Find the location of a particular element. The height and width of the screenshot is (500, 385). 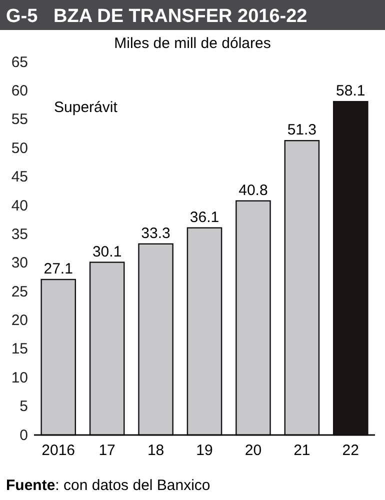

y-tick-label: 30 is located at coordinates (19, 263).